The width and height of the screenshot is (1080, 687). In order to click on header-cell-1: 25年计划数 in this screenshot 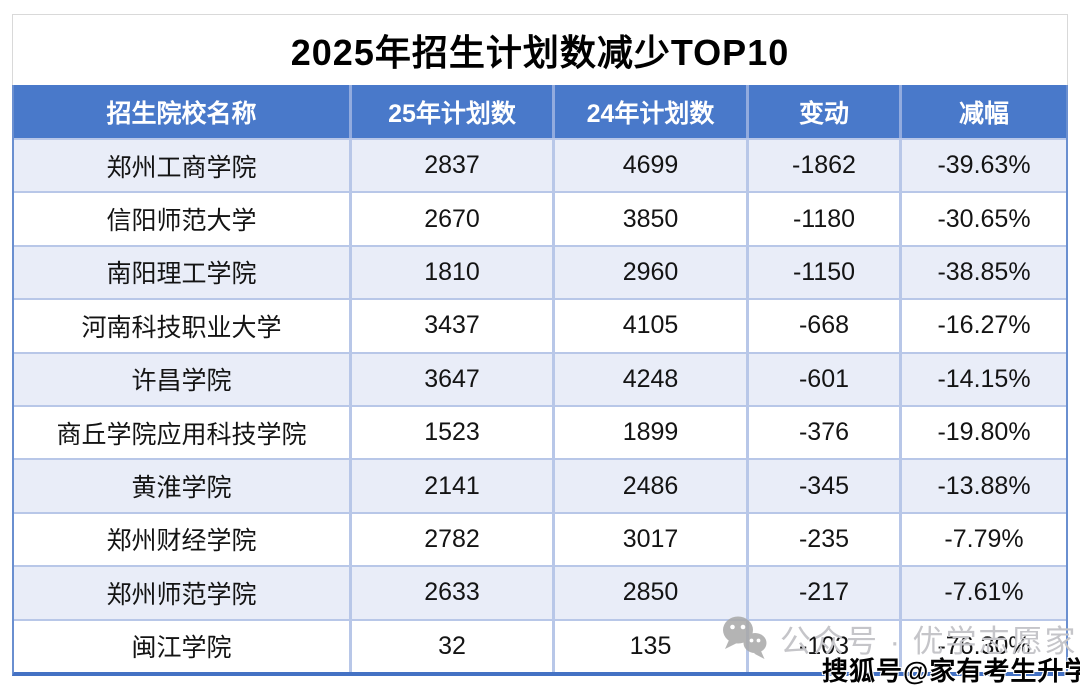, I will do `click(453, 111)`.